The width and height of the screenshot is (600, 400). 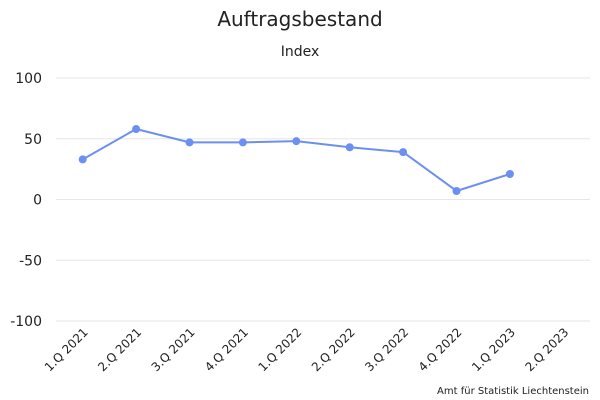 What do you see at coordinates (296, 160) in the screenshot?
I see `series-line-group` at bounding box center [296, 160].